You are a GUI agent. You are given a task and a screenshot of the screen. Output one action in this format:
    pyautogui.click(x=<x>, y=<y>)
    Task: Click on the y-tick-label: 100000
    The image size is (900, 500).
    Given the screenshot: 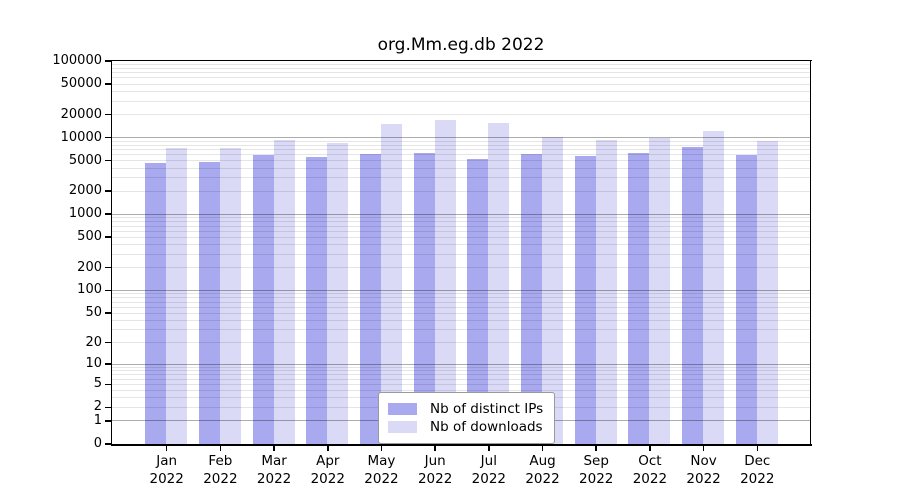 What is the action you would take?
    pyautogui.click(x=77, y=60)
    